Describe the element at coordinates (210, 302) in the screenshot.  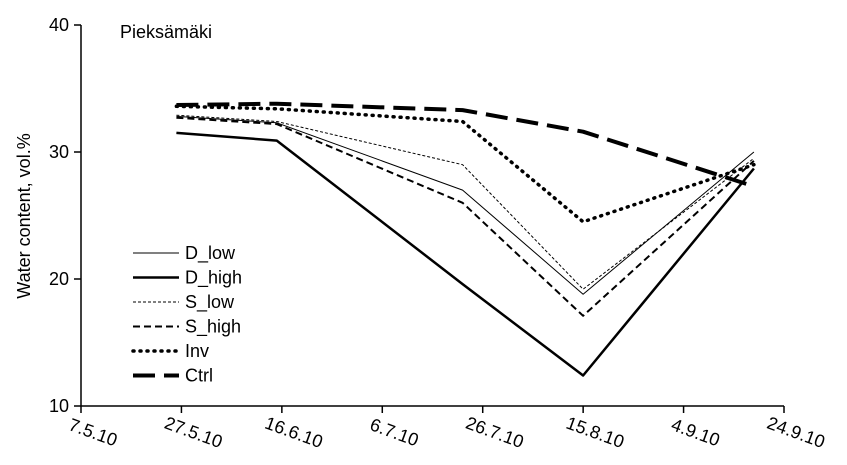
I see `legend-label: S_low` at that location.